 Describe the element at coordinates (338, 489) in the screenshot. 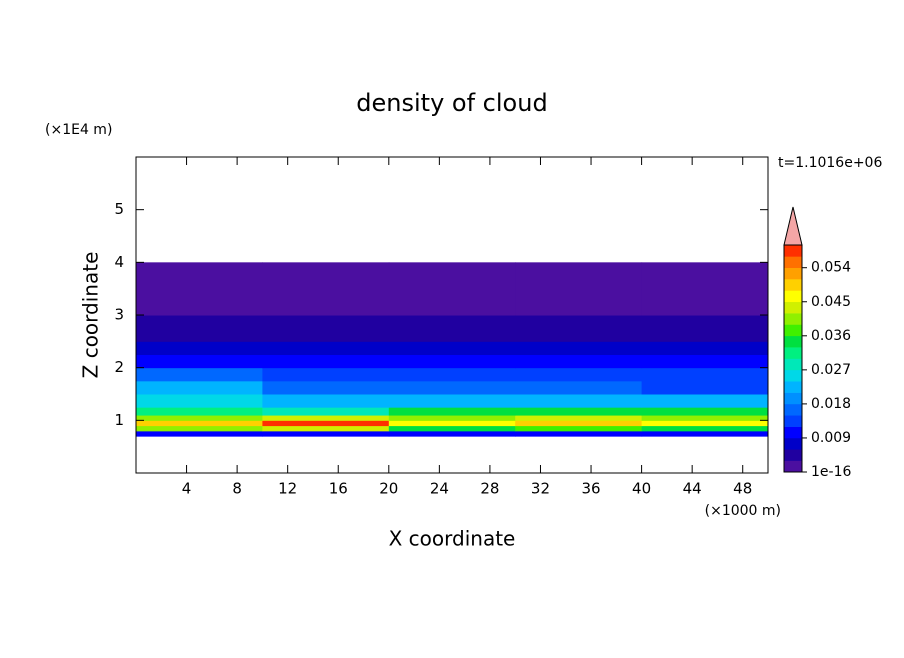

I see `x-tick-label: 16` at that location.